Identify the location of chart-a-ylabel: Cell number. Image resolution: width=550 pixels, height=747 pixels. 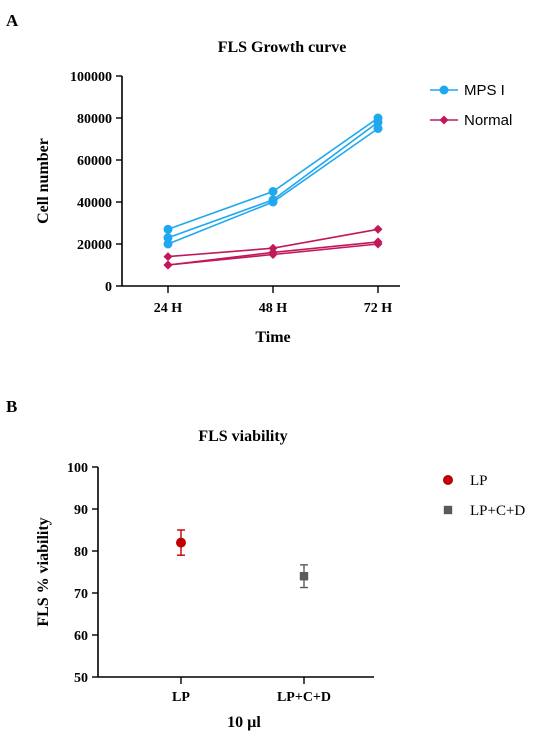
(43, 181).